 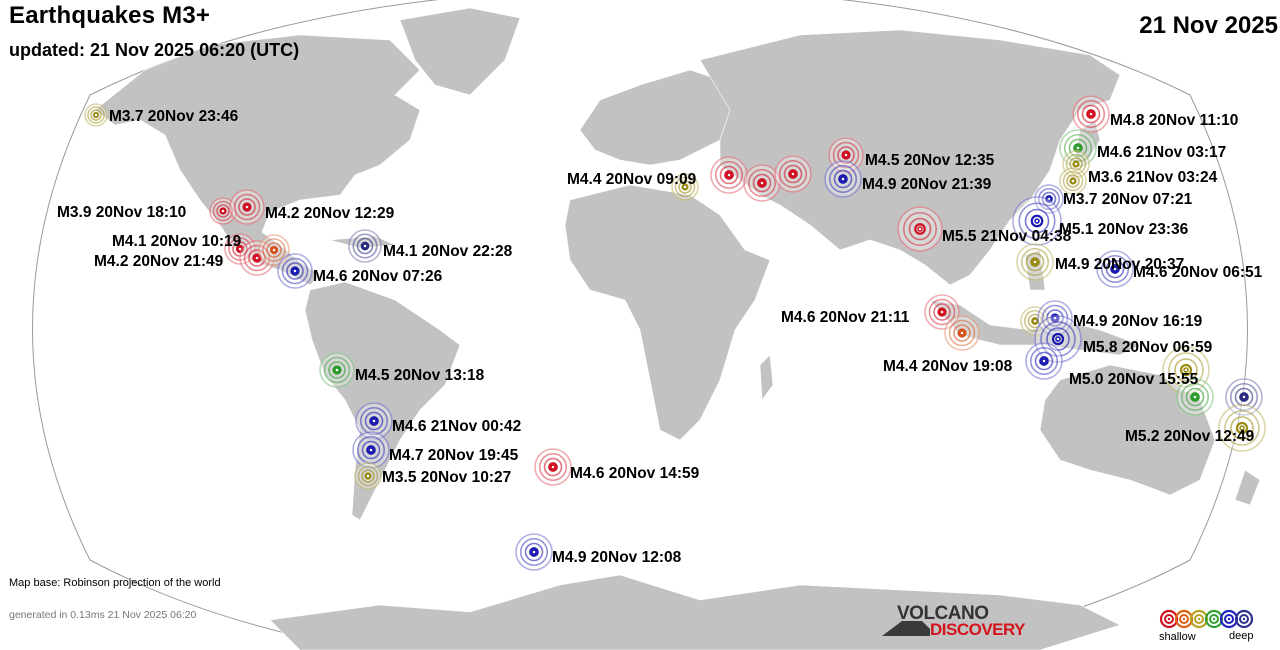 What do you see at coordinates (1007, 236) in the screenshot?
I see `quake-label: M5.5 21Nov 04:38` at bounding box center [1007, 236].